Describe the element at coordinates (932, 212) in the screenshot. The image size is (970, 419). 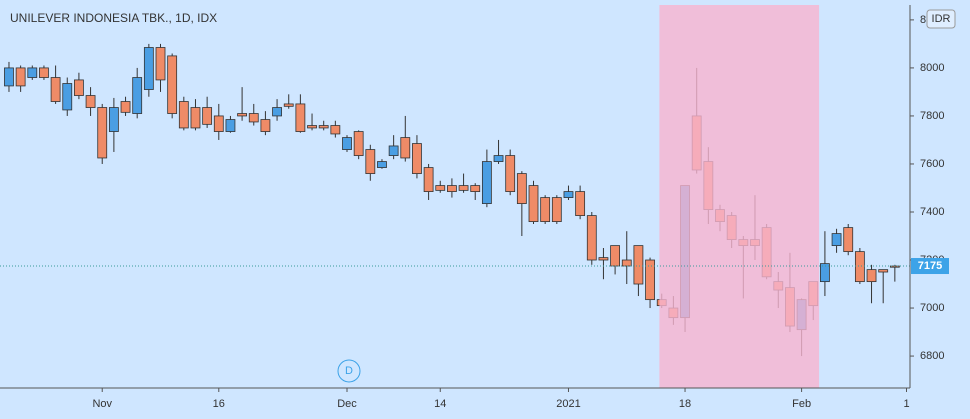
I see `y-tick-label: 7400` at that location.